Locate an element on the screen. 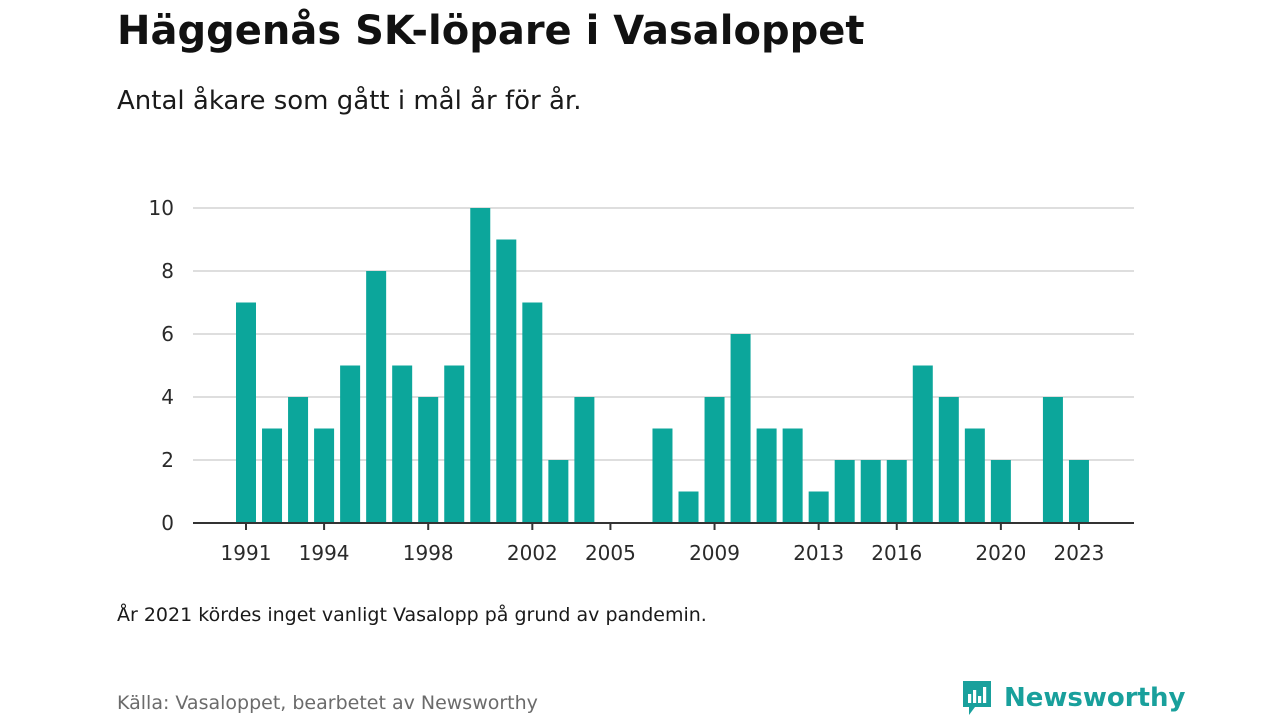 The height and width of the screenshot is (720, 1280). bar-1994 is located at coordinates (324, 475).